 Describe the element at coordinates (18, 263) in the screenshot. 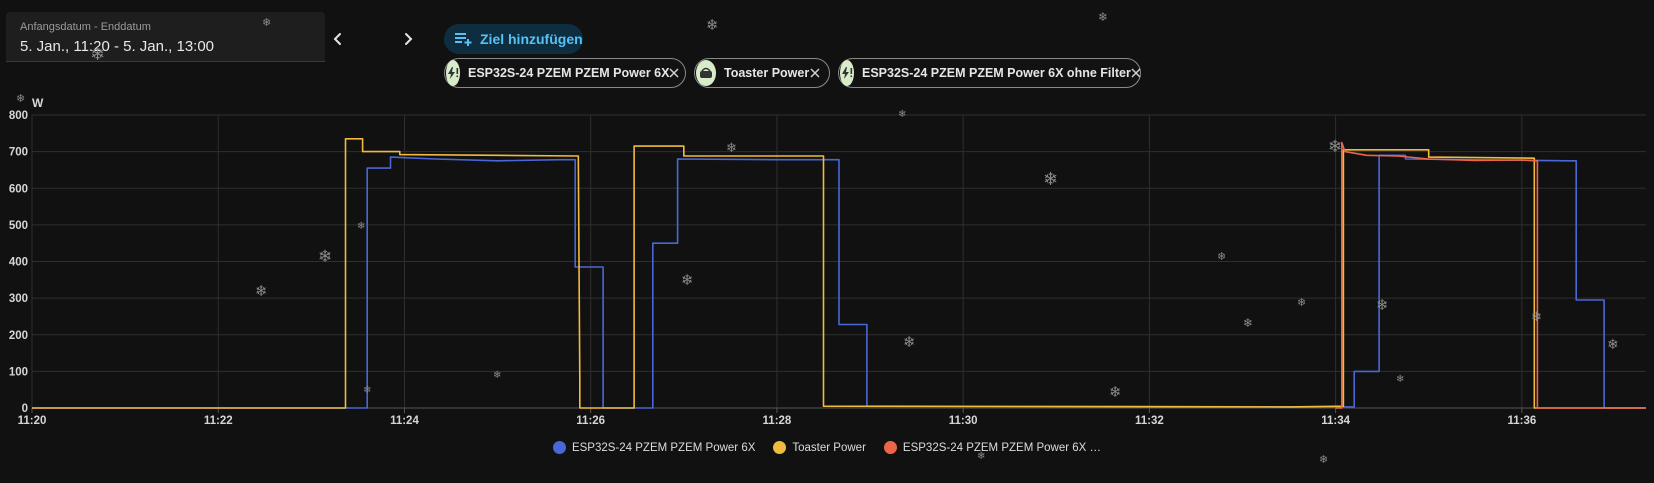

I see `y-tick-label: 400` at that location.